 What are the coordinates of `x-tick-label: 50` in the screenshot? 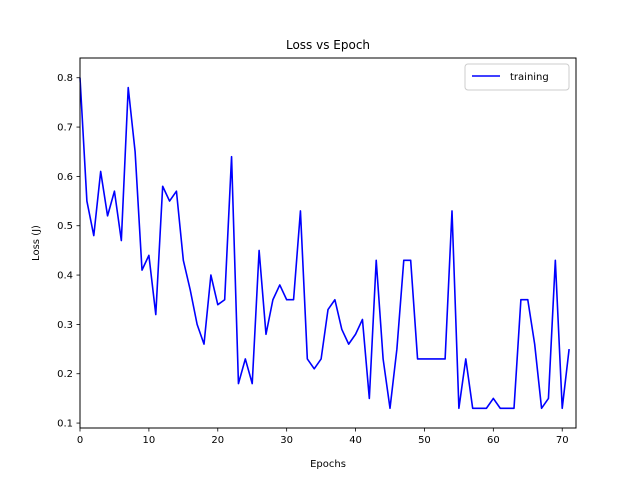 It's located at (424, 440).